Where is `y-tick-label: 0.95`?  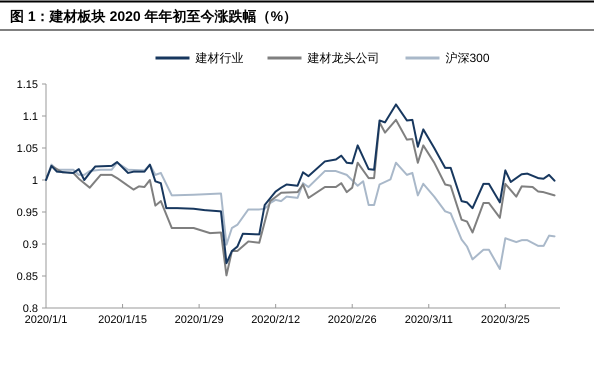 y-tick-label: 0.95 is located at coordinates (27, 213).